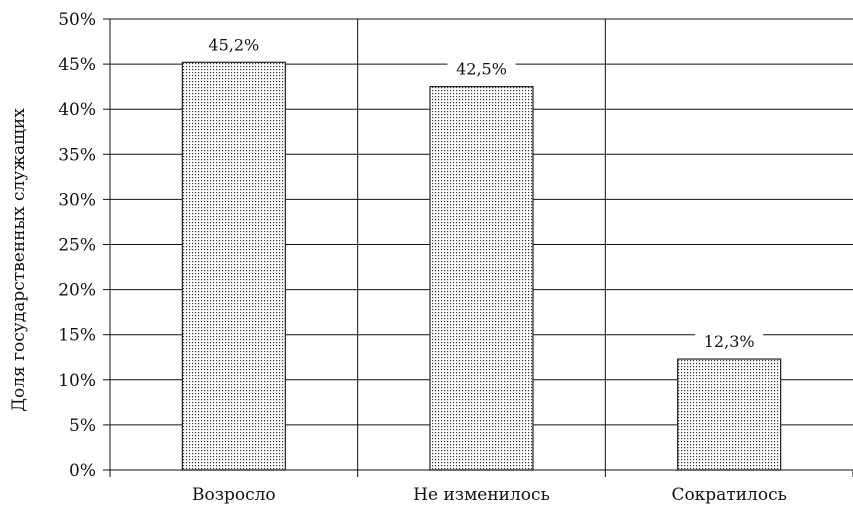 The height and width of the screenshot is (508, 853). I want to click on y-tick-label: 5%, so click(82, 426).